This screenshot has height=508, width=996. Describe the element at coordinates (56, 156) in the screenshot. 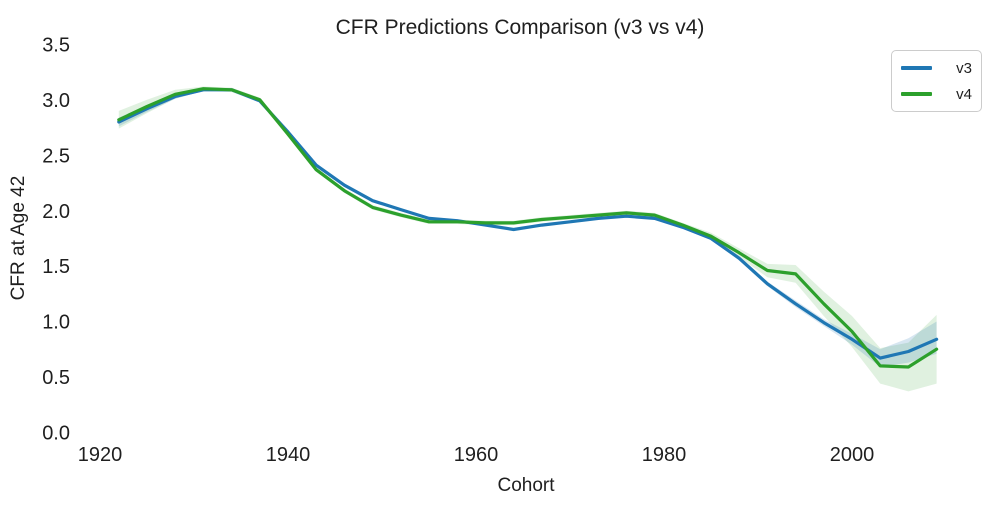

I see `y-tick-2.5: 2.5` at that location.